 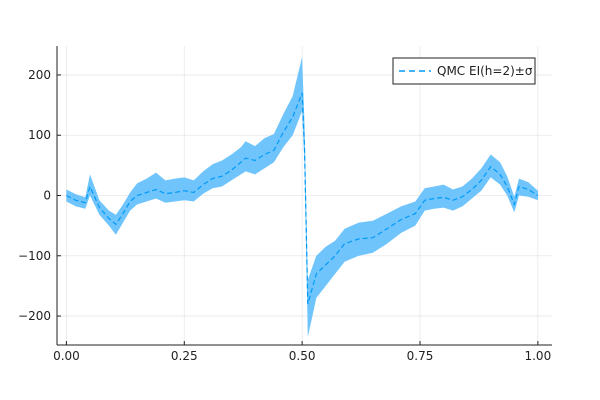 I want to click on x-tick-label-1: 0.25, so click(x=184, y=356).